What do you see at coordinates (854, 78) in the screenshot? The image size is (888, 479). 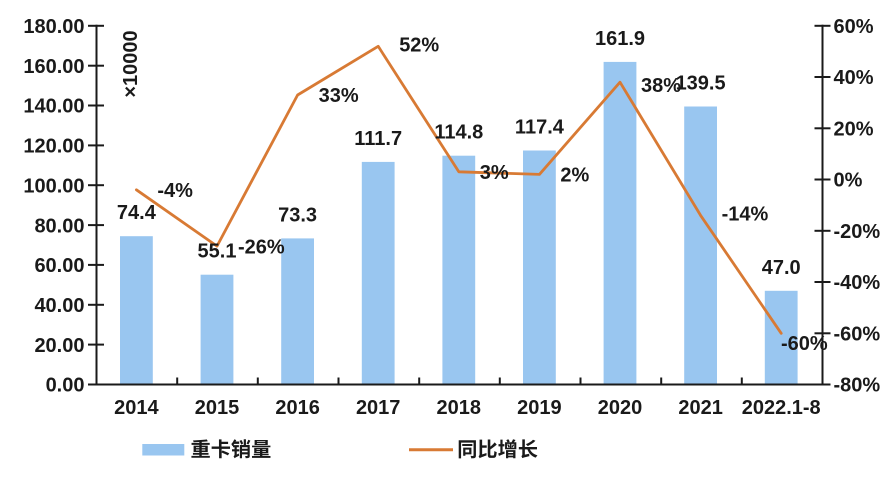 I see `svg-text: 40%` at bounding box center [854, 78].